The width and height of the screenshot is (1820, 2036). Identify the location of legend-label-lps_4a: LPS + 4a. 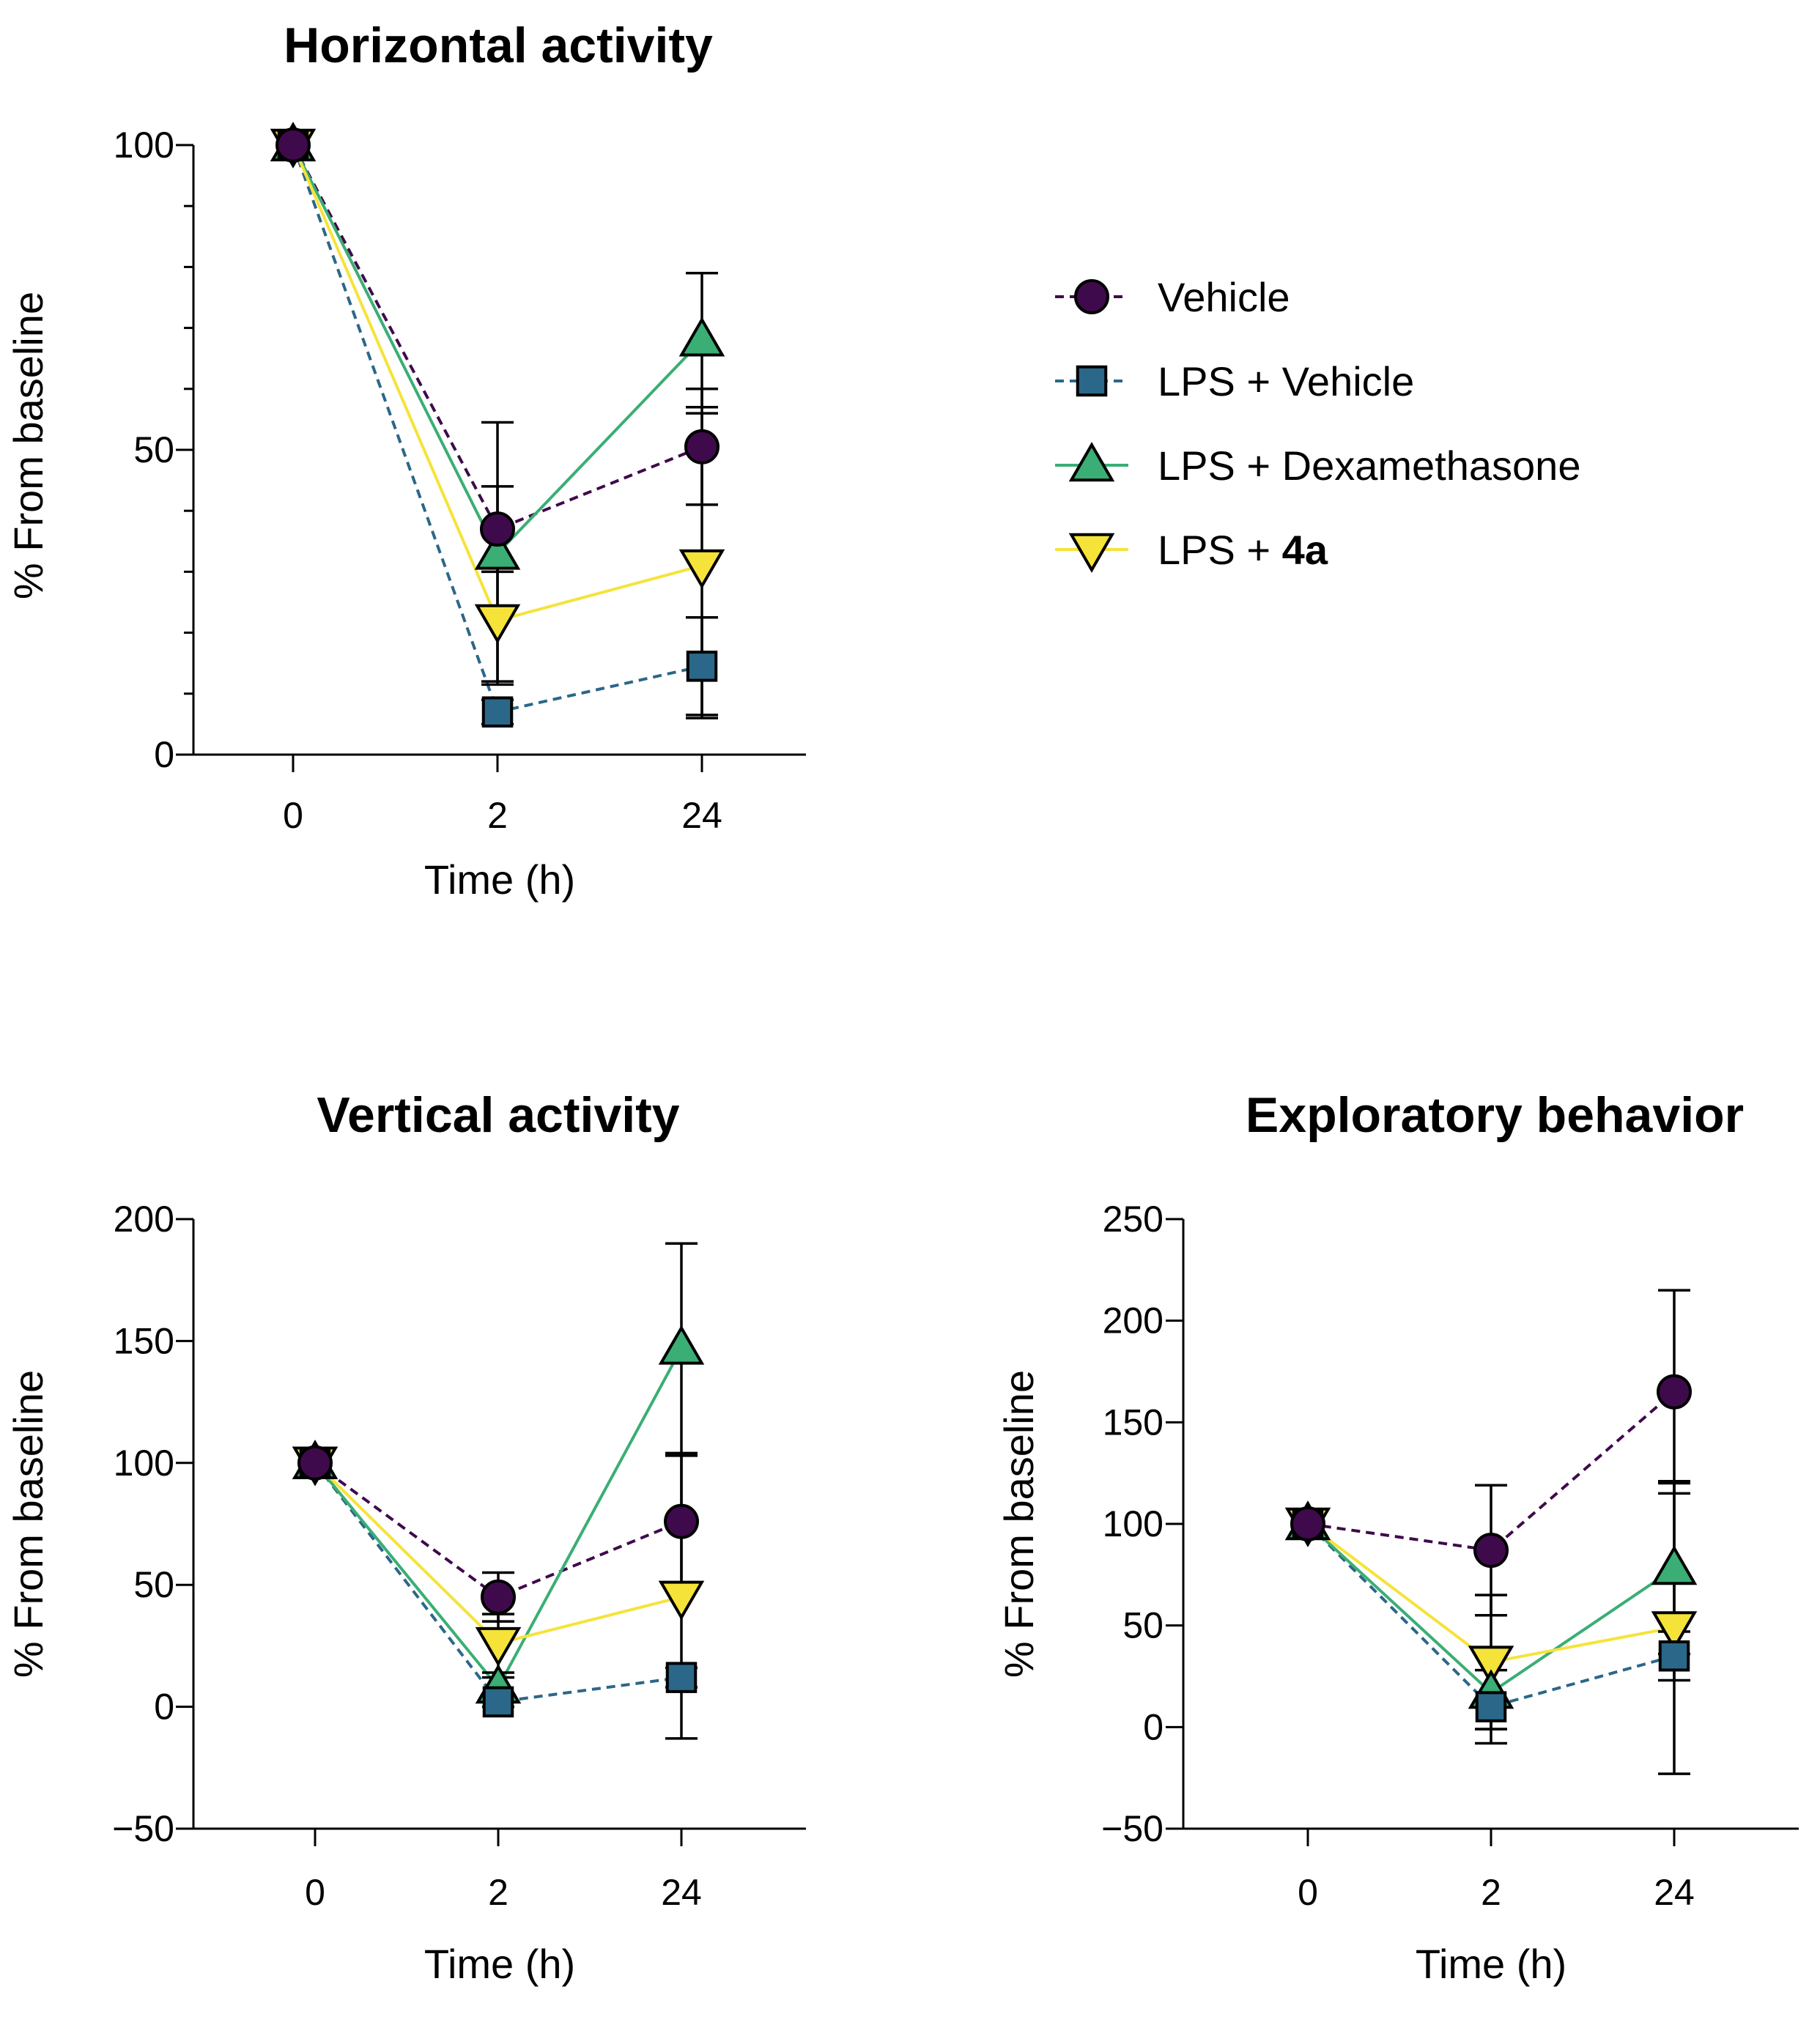
(1243, 550).